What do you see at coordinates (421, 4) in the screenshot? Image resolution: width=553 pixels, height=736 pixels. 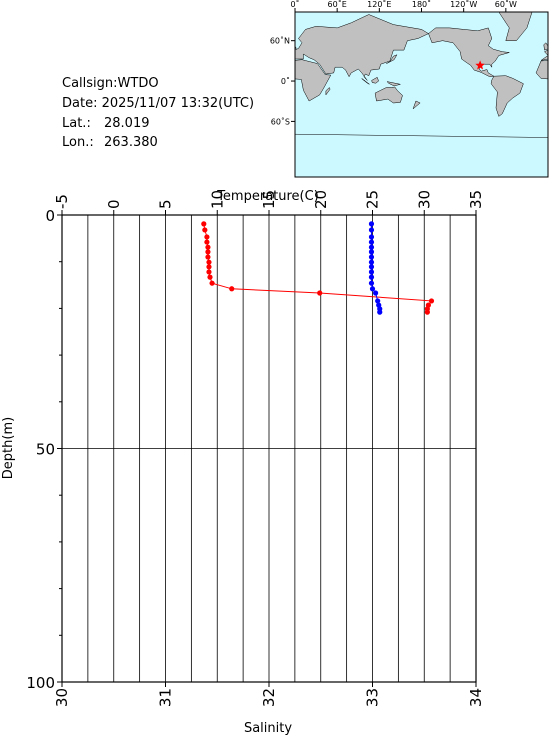 I see `map-lon-label: 180˚` at bounding box center [421, 4].